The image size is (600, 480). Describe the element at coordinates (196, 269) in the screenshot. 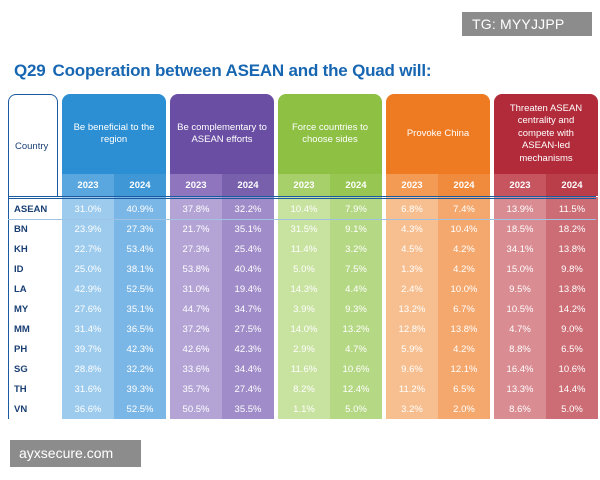

I see `table-cell: 53.8%` at that location.